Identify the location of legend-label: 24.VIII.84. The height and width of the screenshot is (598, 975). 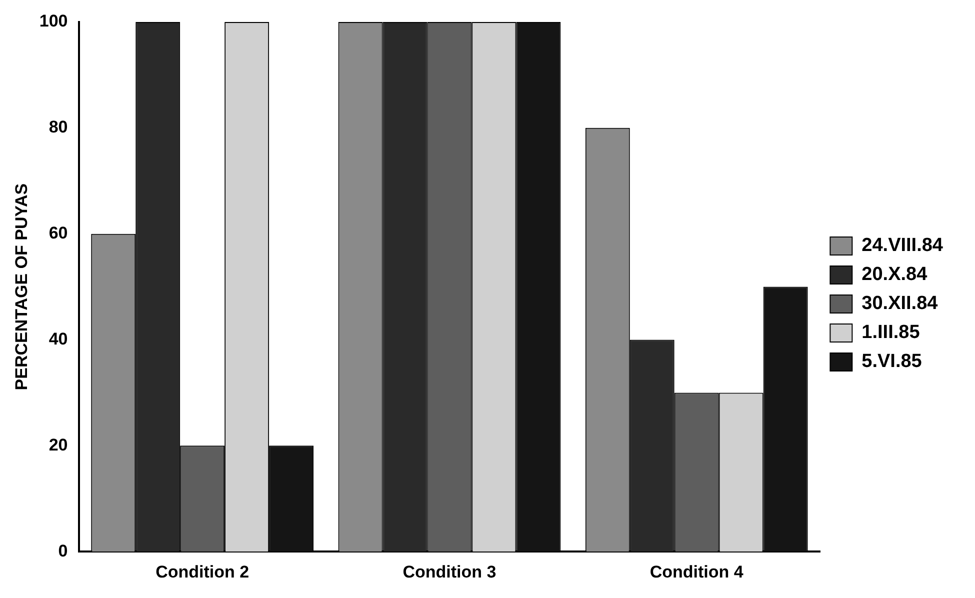
(903, 245).